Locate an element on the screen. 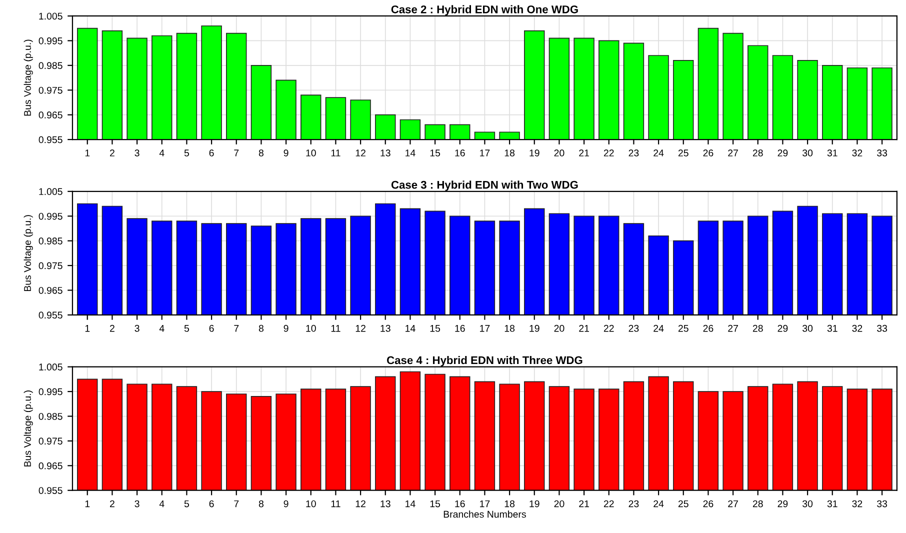 The width and height of the screenshot is (906, 533). x-tick-label: 31 is located at coordinates (832, 153).